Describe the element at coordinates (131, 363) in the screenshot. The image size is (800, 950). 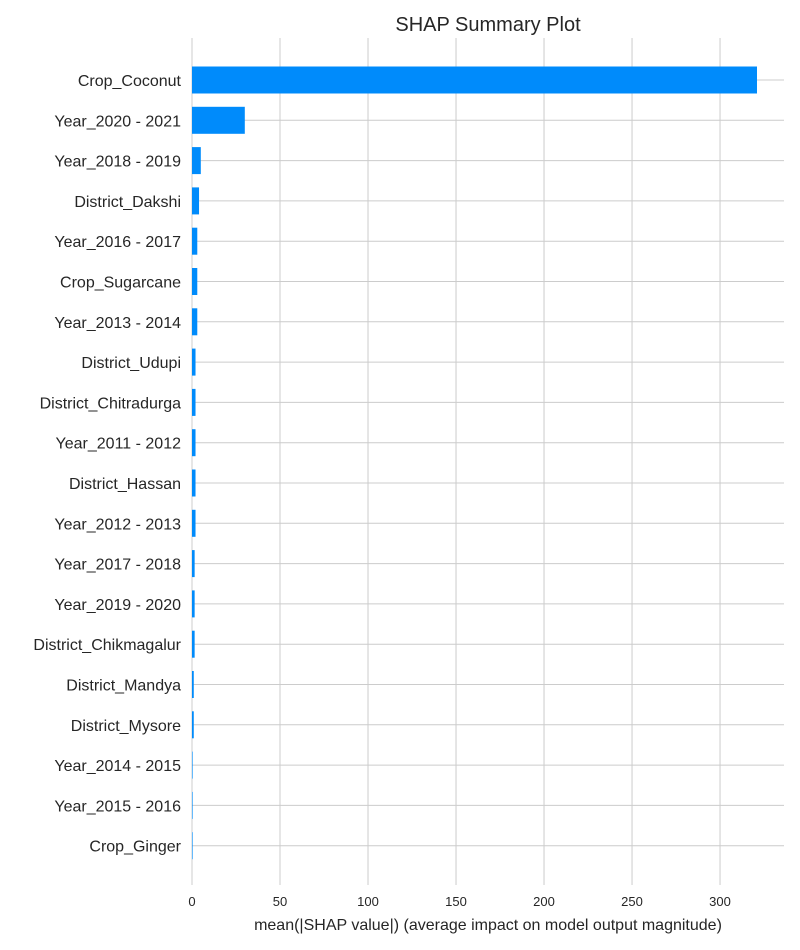
I see `feature-label: District_Udupi` at that location.